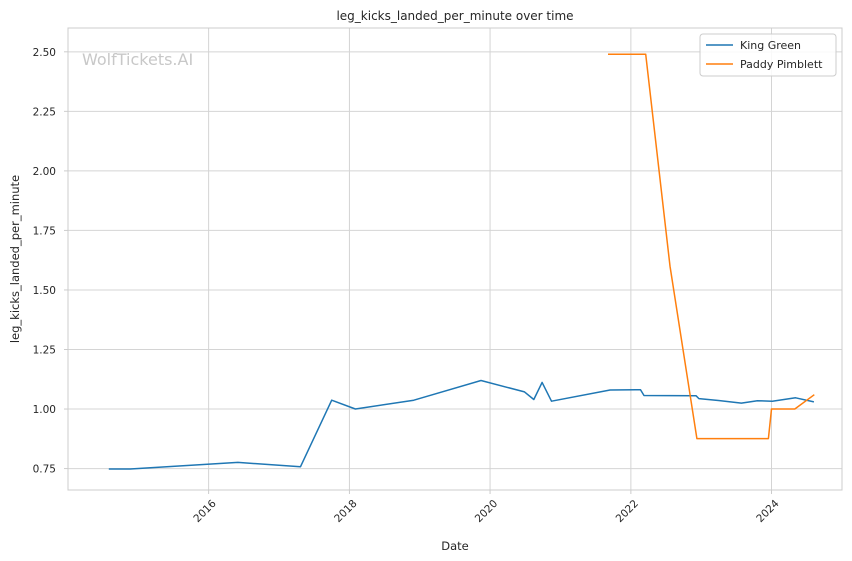  I want to click on x-axis-label: Date, so click(455, 546).